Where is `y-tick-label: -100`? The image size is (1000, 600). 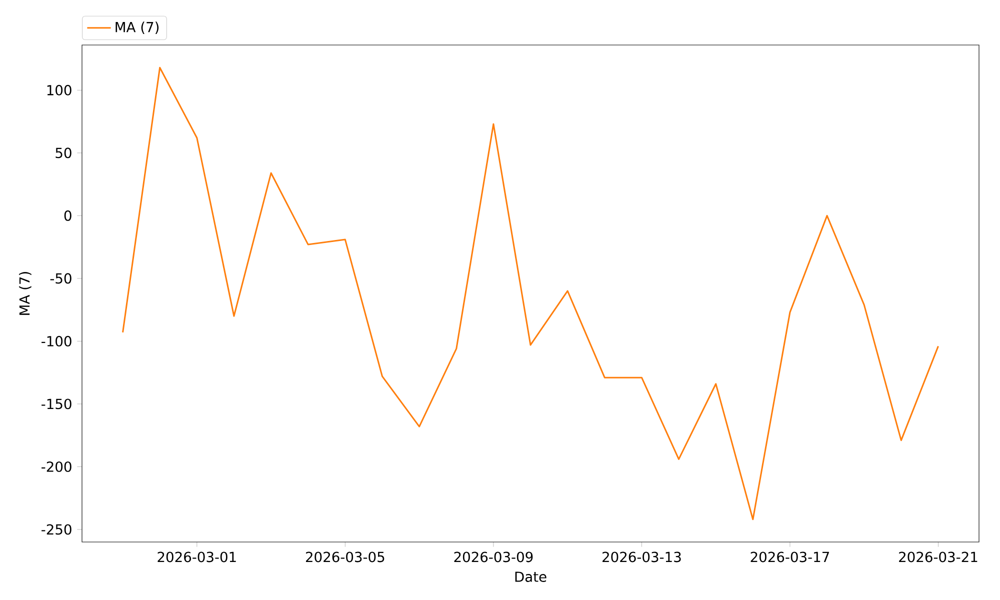 y-tick-label: -100 is located at coordinates (57, 341).